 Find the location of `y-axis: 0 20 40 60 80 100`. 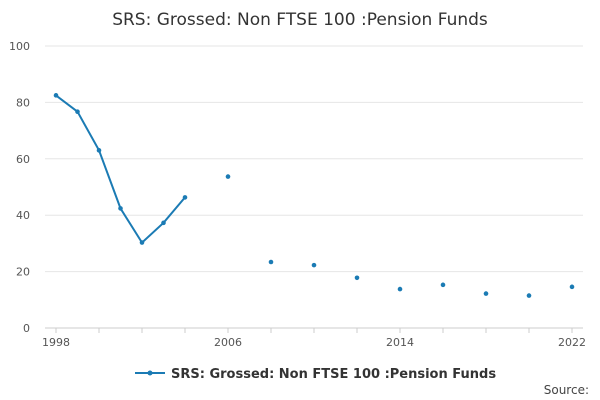

y-axis: 0 20 40 60 80 100 is located at coordinates (19, 187).